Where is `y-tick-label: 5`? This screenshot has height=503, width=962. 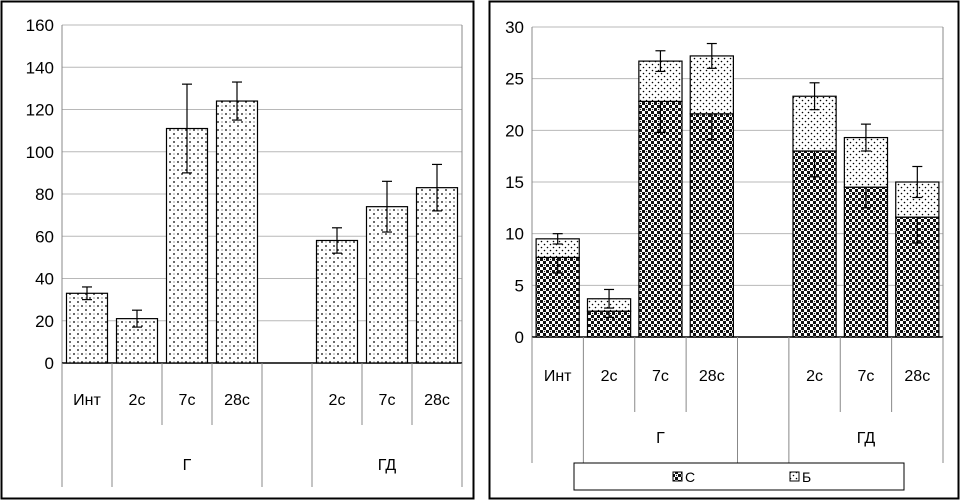 y-tick-label: 5 is located at coordinates (519, 285).